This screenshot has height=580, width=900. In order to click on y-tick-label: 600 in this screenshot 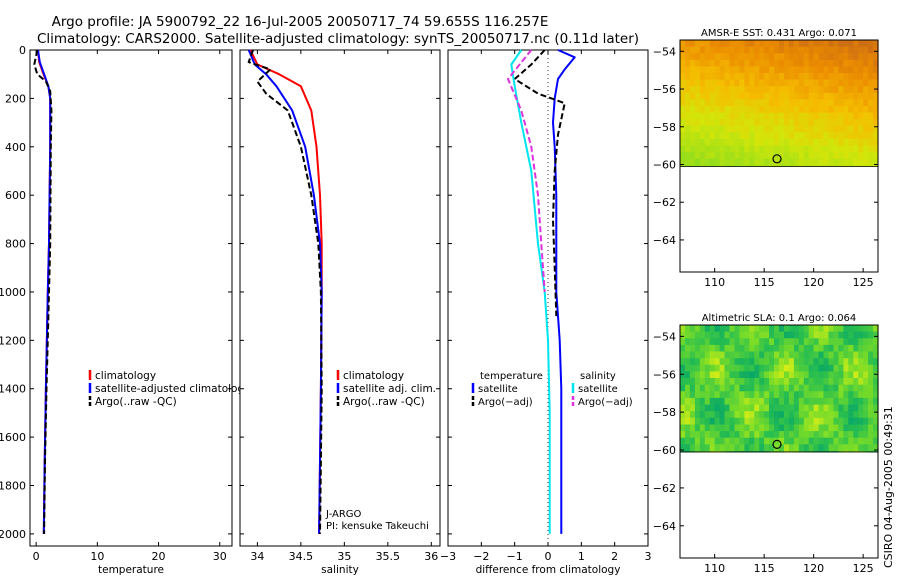, I will do `click(15, 195)`.